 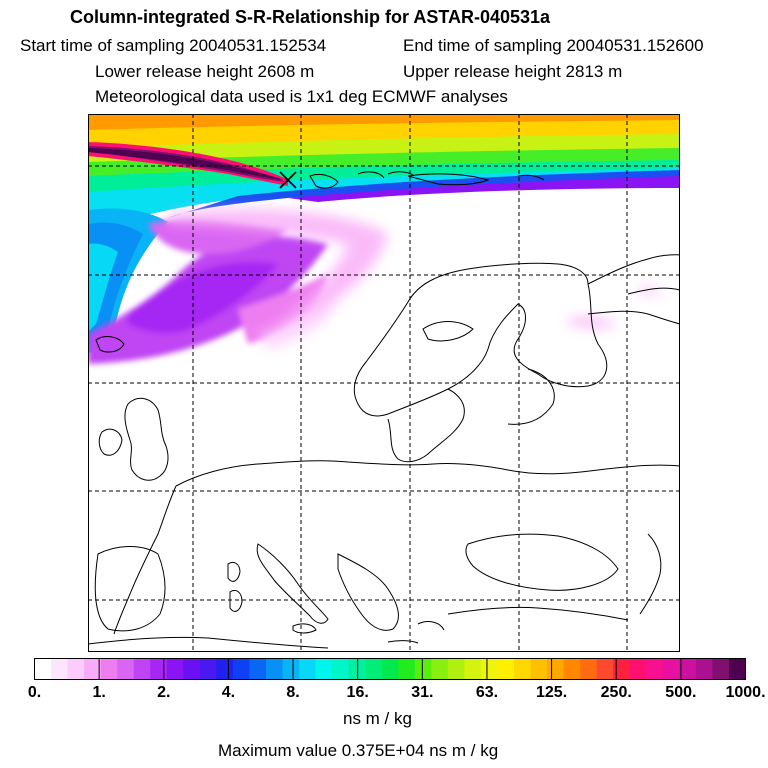 What do you see at coordinates (358, 750) in the screenshot?
I see `maximum-value-label: Maximum value 0.375E+04 ns m / kg` at bounding box center [358, 750].